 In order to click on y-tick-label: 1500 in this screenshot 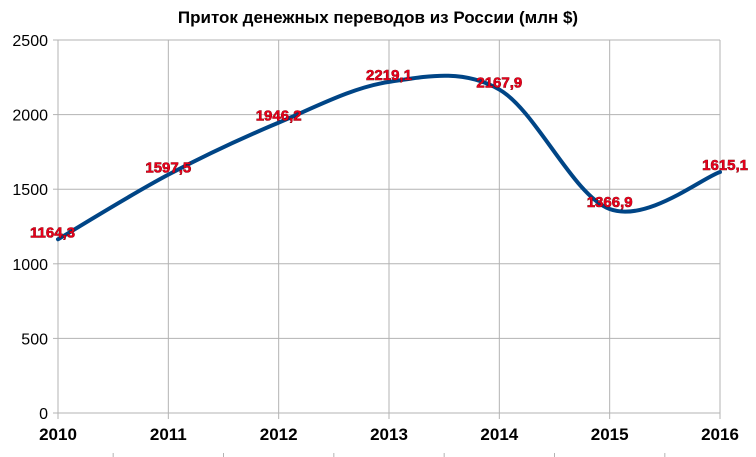, I will do `click(30, 190)`.